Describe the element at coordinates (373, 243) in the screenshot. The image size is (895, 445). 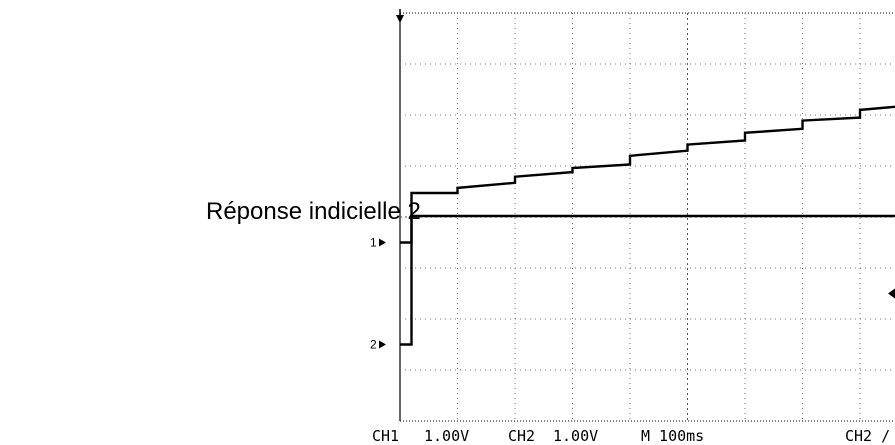
I see `channel-marker-label: 1` at that location.